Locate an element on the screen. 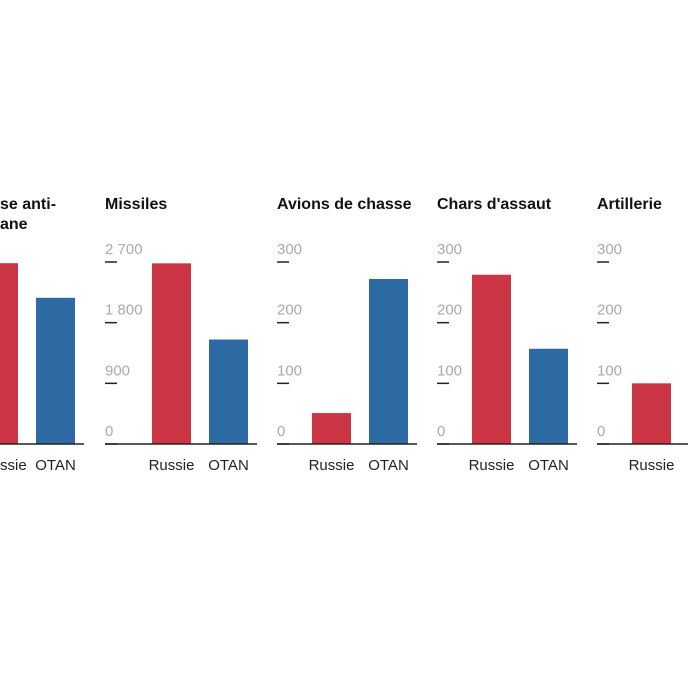  chart-title: Avions de chasse is located at coordinates (344, 204).